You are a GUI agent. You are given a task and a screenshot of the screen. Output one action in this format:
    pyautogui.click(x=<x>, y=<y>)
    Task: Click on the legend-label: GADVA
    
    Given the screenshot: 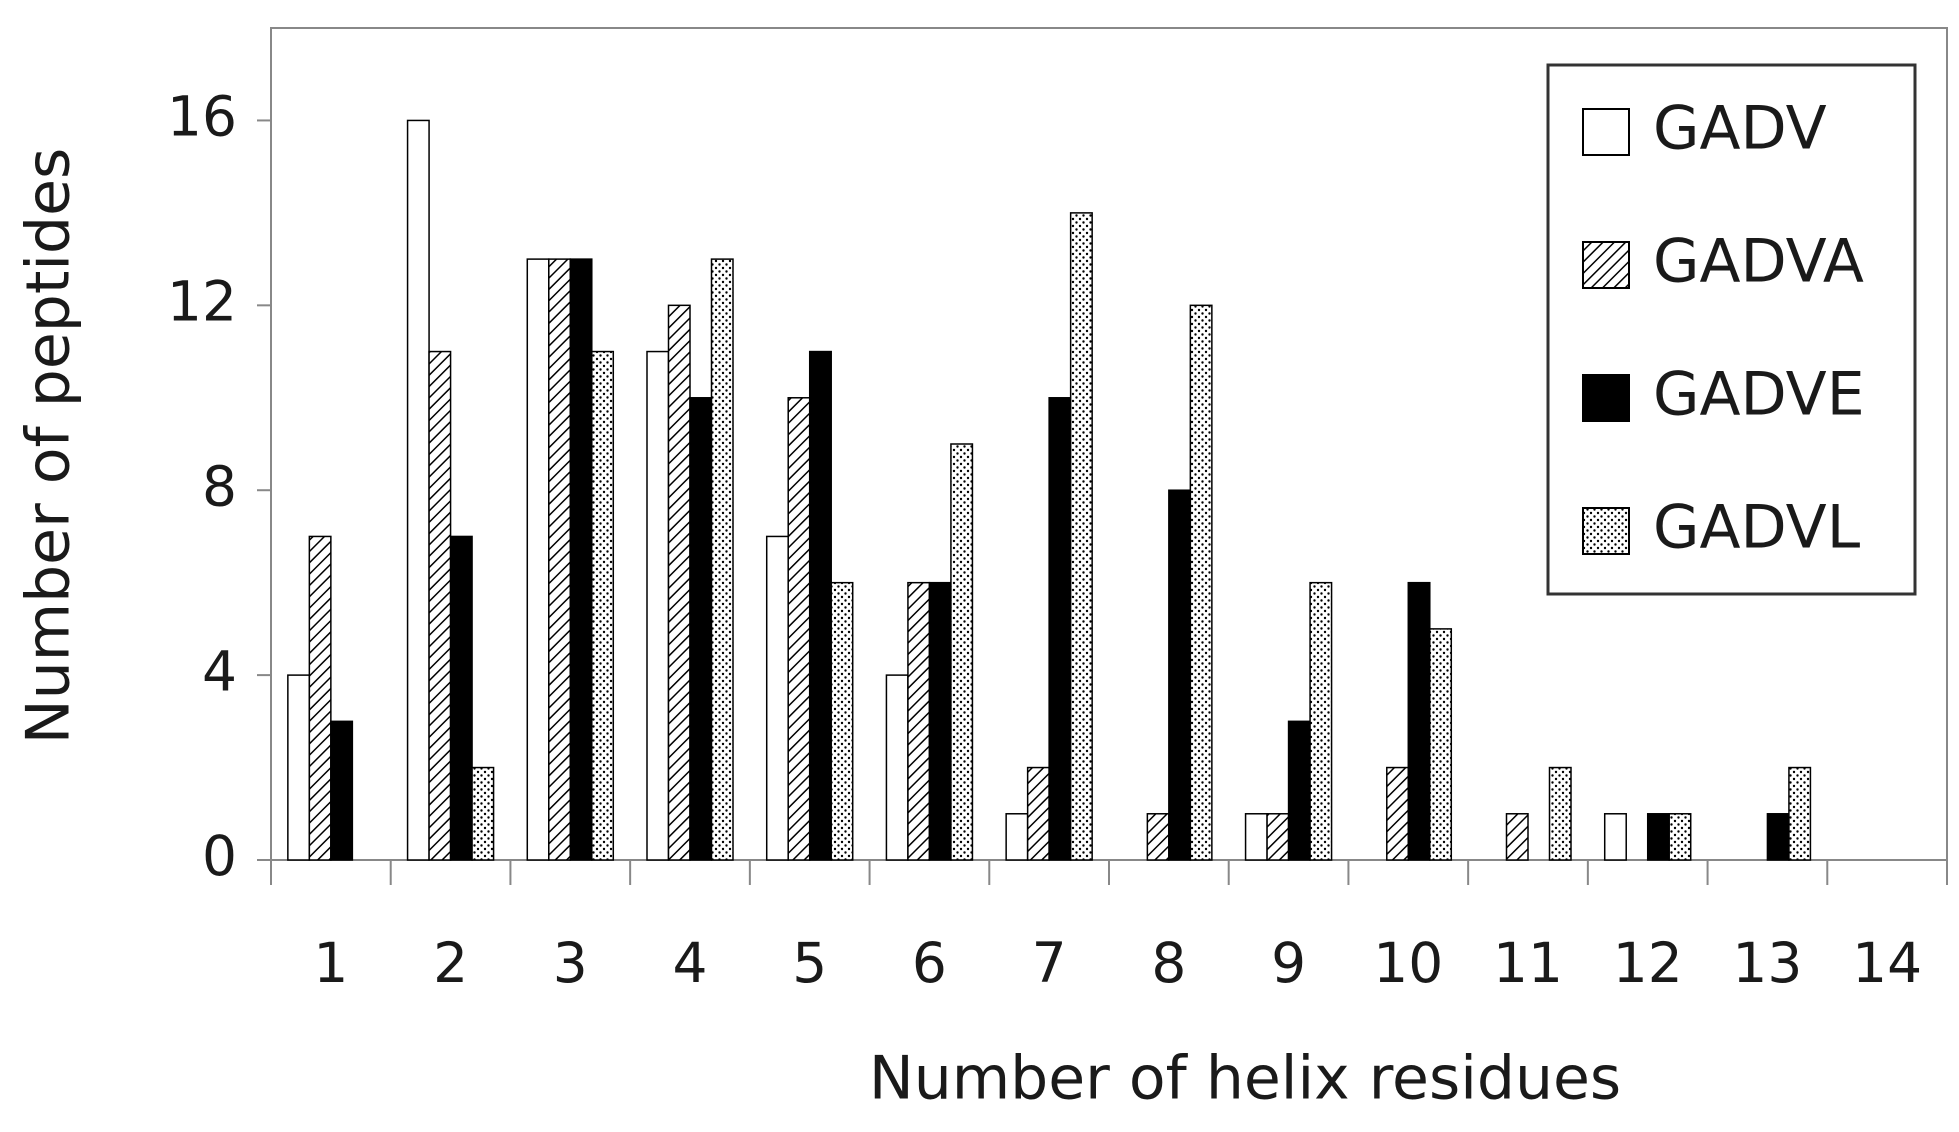 What is the action you would take?
    pyautogui.click(x=1758, y=262)
    